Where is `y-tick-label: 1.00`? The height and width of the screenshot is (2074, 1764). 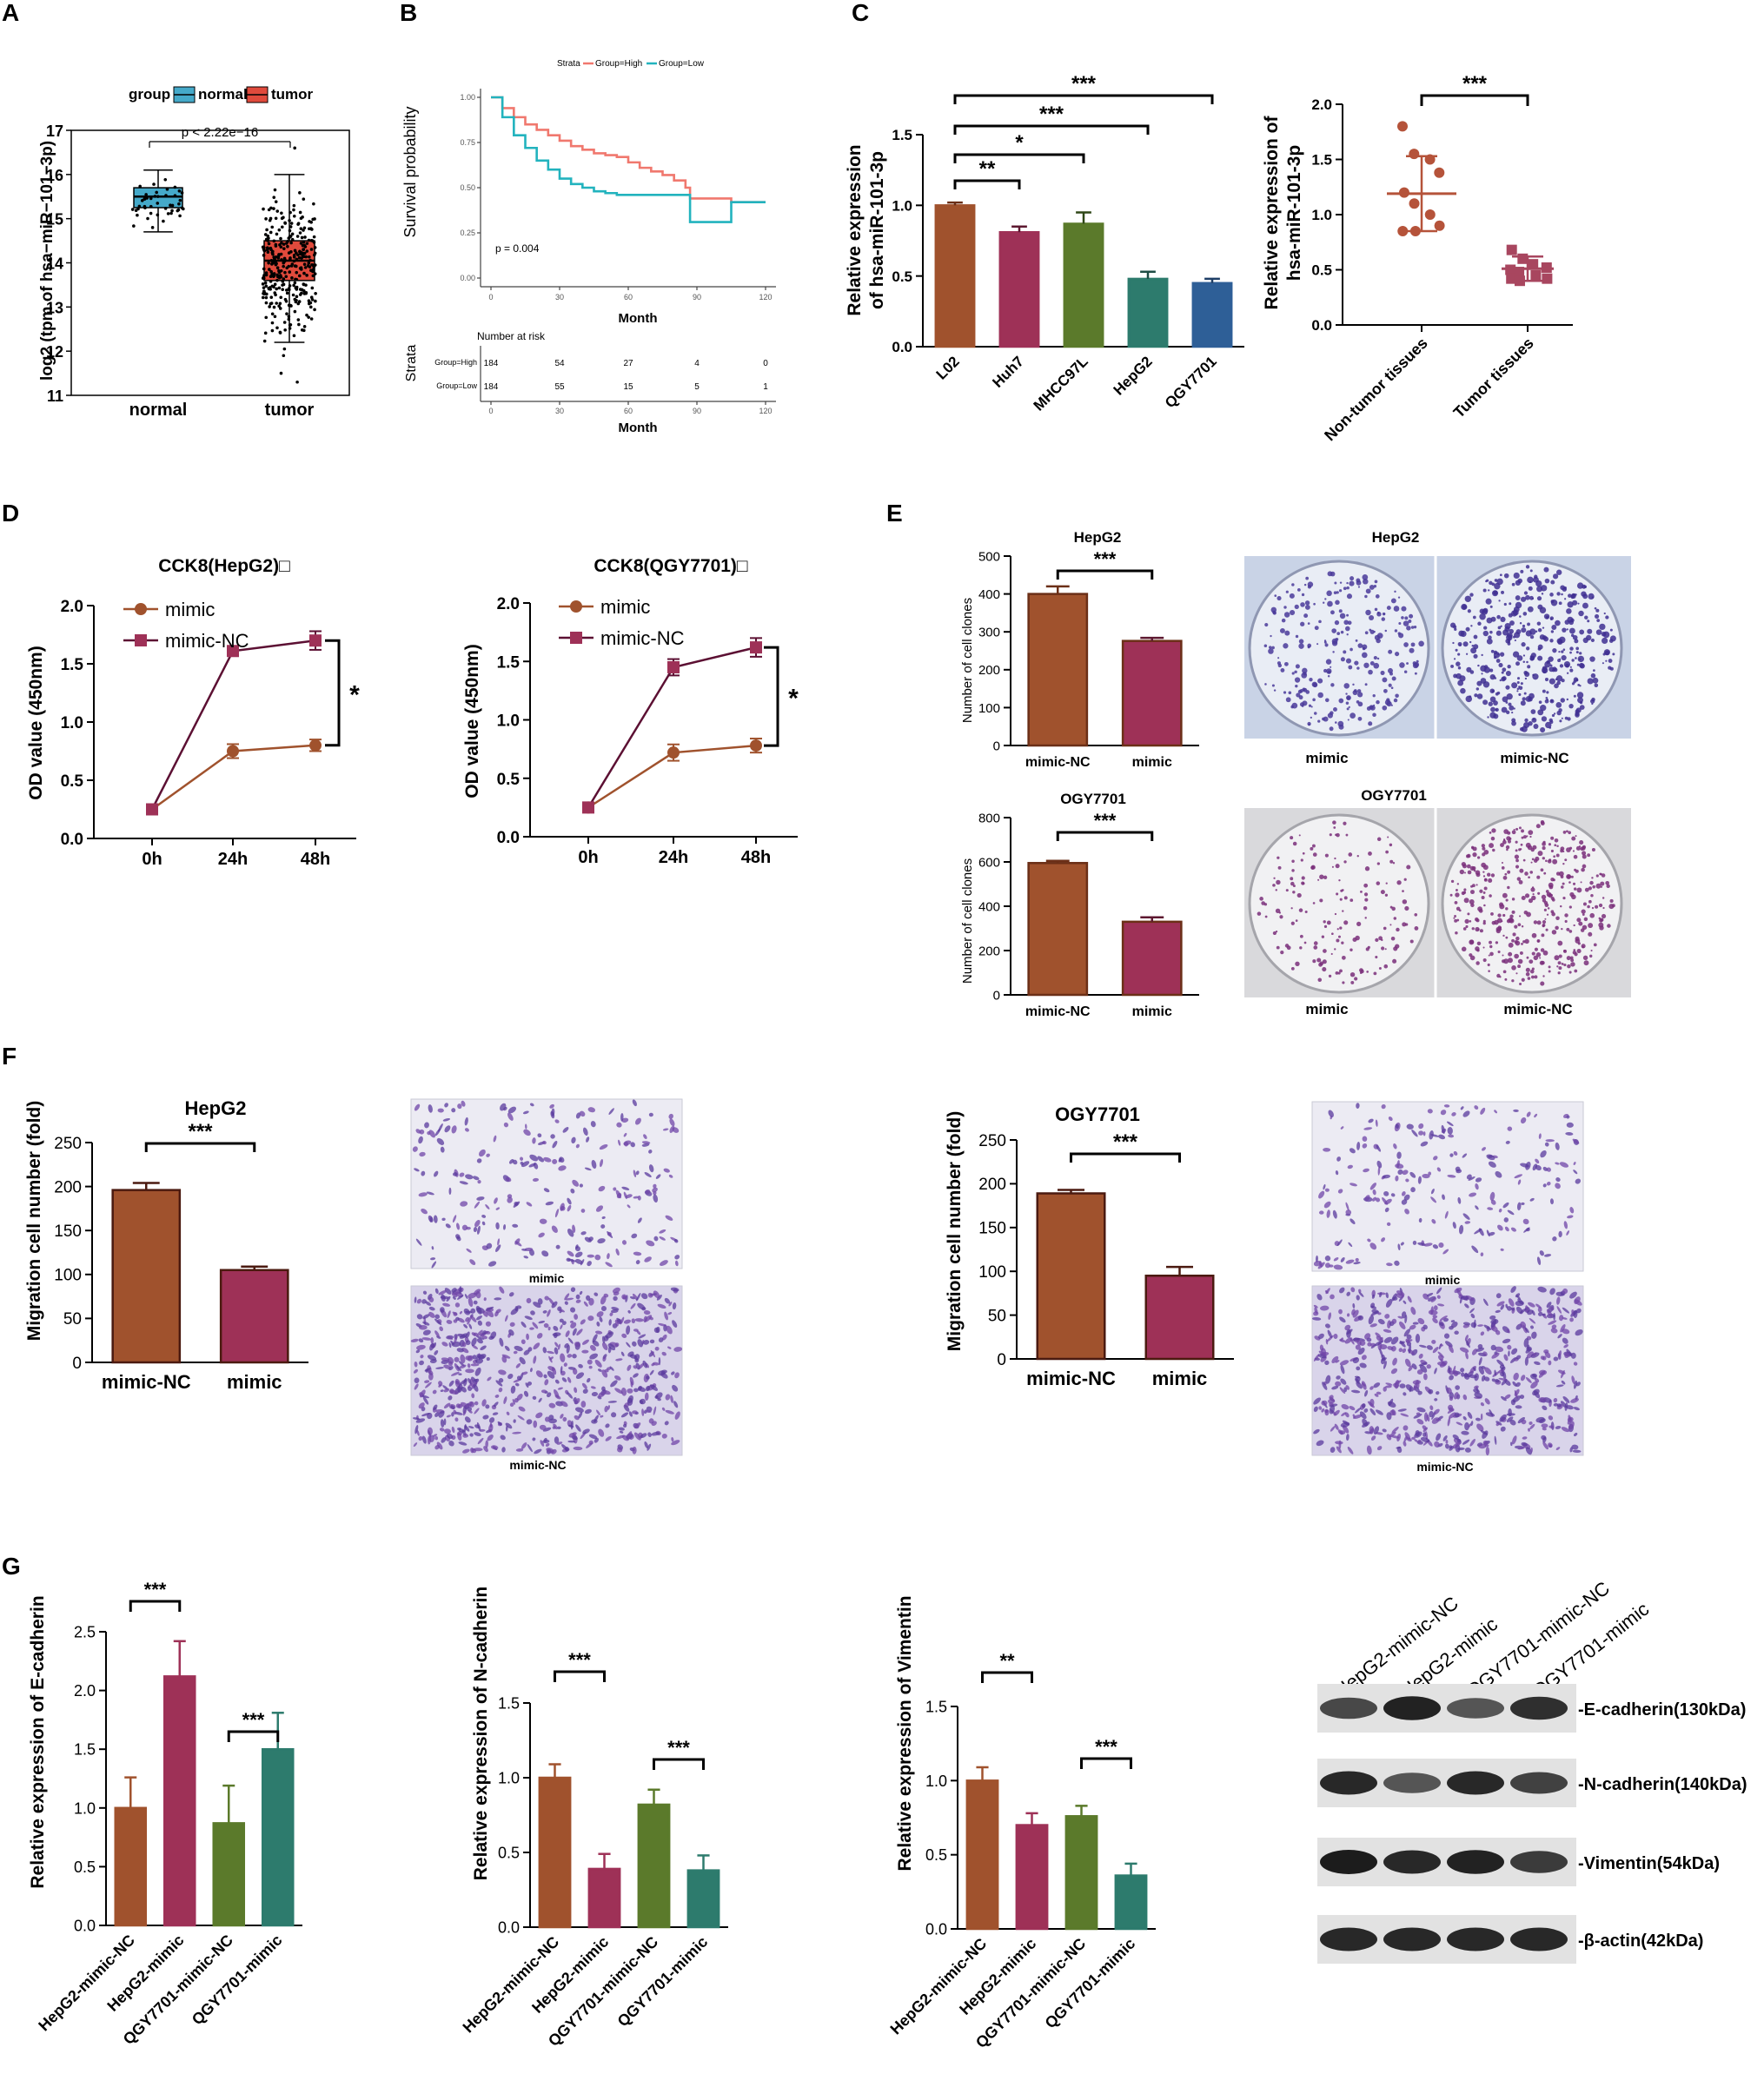
y-tick-label: 1.00 is located at coordinates (467, 98).